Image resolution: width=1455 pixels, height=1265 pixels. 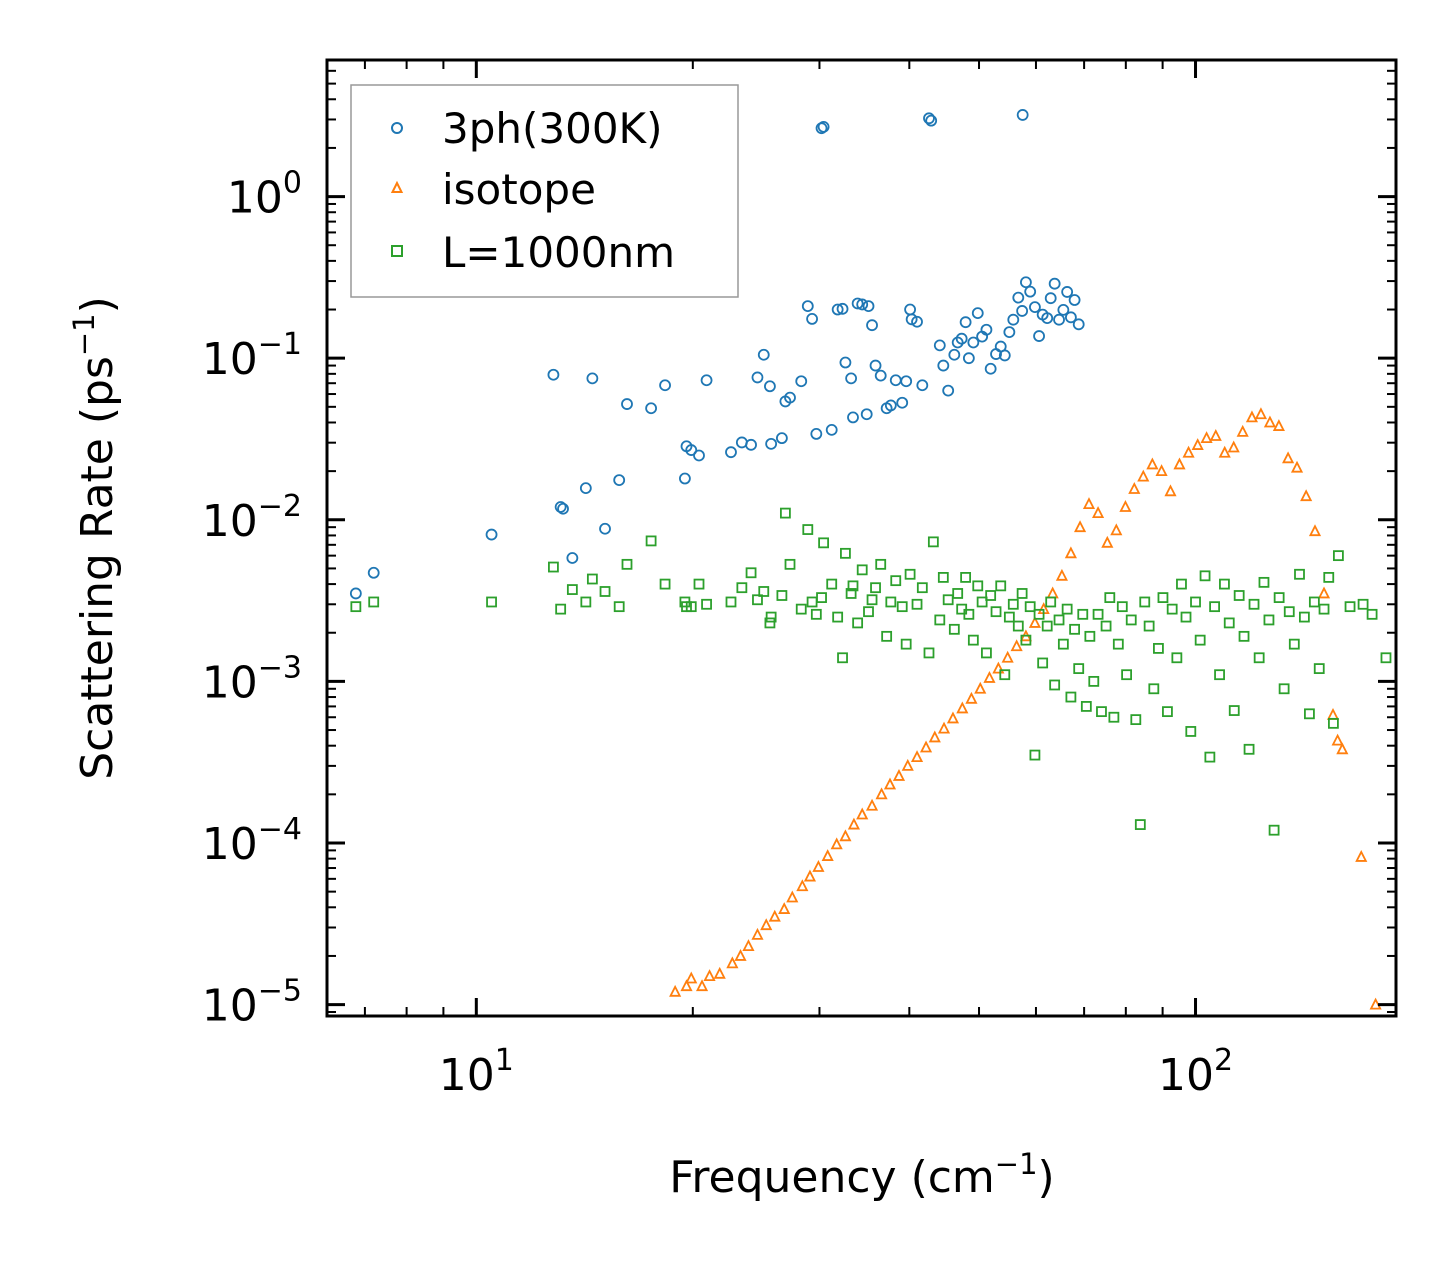 What do you see at coordinates (95, 538) in the screenshot?
I see `y-axis-title: Scattering Rate (ps−1)` at bounding box center [95, 538].